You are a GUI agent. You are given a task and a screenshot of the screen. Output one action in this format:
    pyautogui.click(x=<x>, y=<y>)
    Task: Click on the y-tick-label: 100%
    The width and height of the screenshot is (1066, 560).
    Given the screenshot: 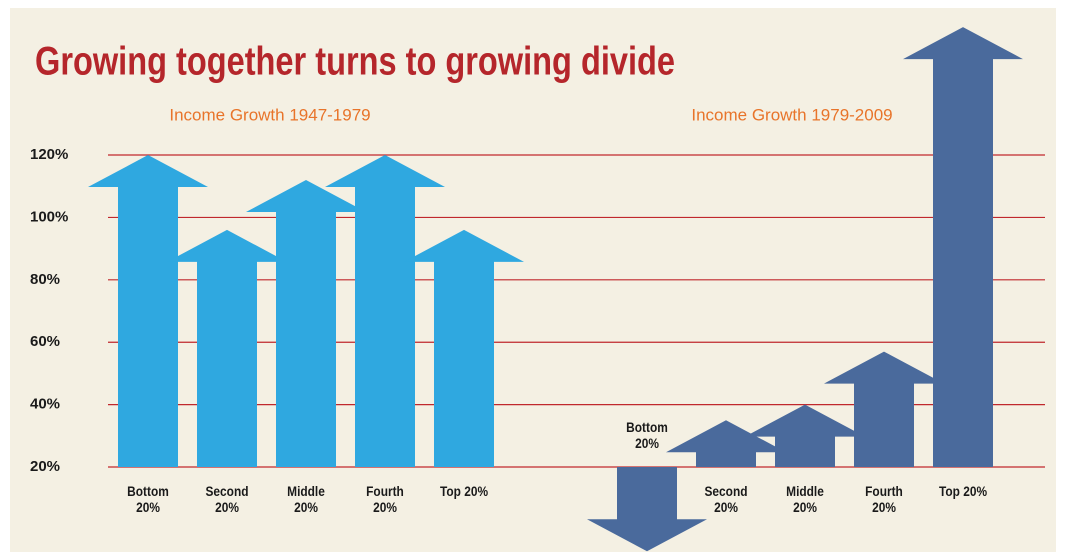 What is the action you would take?
    pyautogui.click(x=49, y=216)
    